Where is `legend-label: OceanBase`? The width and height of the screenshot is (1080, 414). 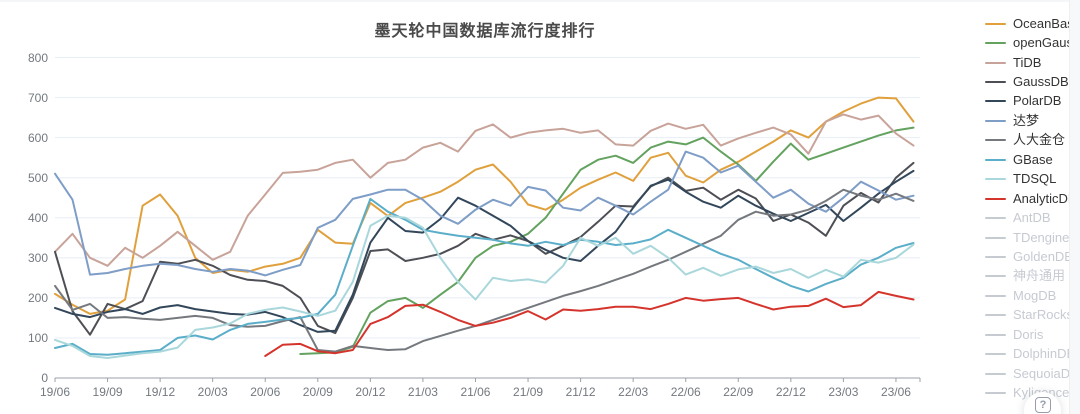
legend-label: OceanBase is located at coordinates (1046, 23).